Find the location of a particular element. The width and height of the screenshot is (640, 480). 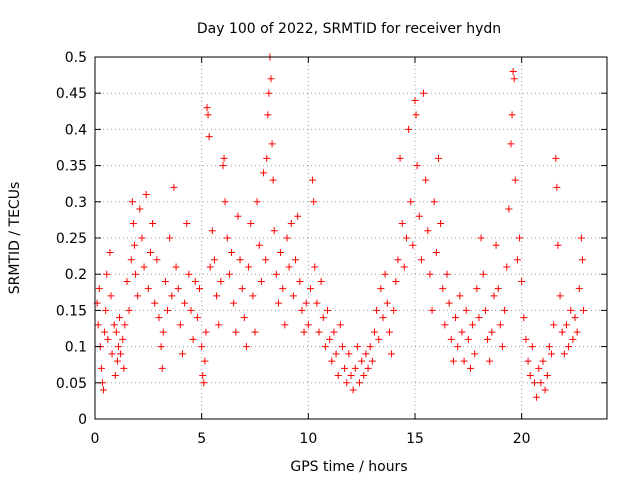

y-tick-label: 0 is located at coordinates (82, 420).